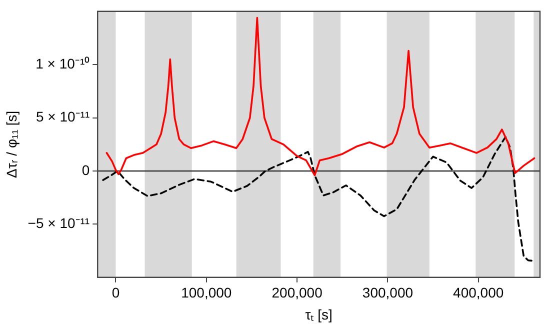  What do you see at coordinates (318, 314) in the screenshot?
I see `x-axis-title: τₜ [s]` at bounding box center [318, 314].